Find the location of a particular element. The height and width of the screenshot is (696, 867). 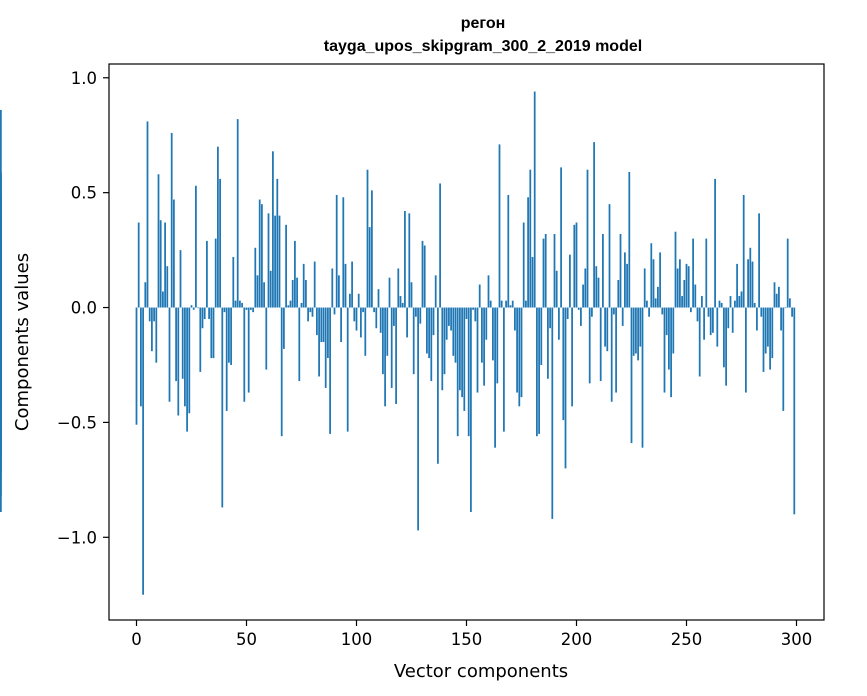

x-tick-label: 50 is located at coordinates (246, 639).